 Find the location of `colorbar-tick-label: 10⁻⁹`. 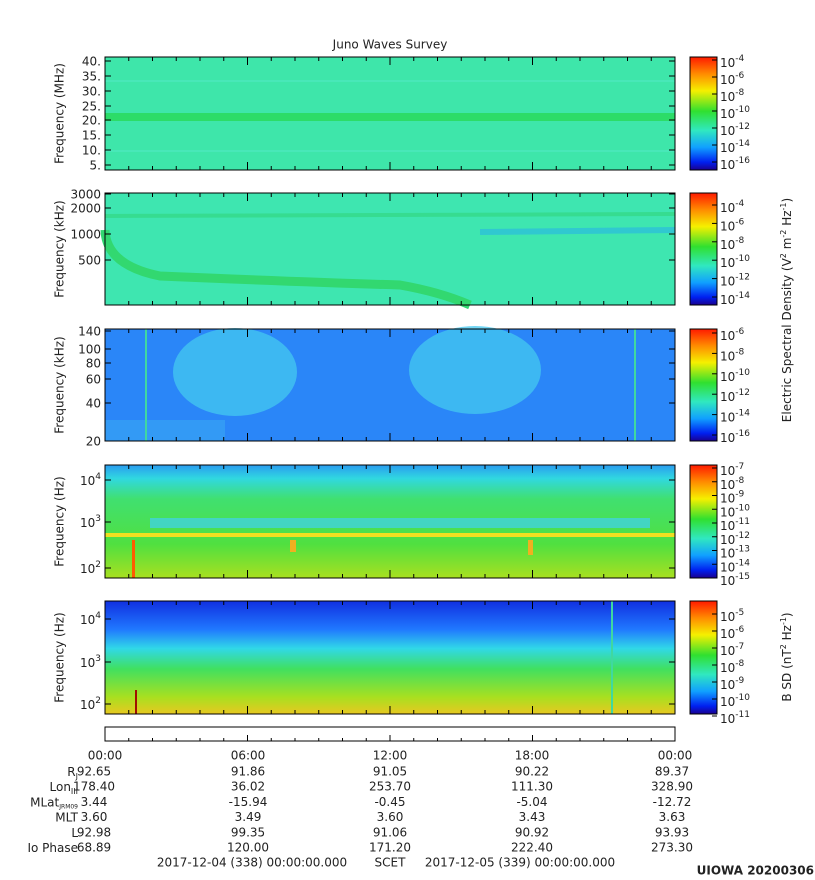

colorbar-tick-label: 10⁻⁹ is located at coordinates (732, 684).